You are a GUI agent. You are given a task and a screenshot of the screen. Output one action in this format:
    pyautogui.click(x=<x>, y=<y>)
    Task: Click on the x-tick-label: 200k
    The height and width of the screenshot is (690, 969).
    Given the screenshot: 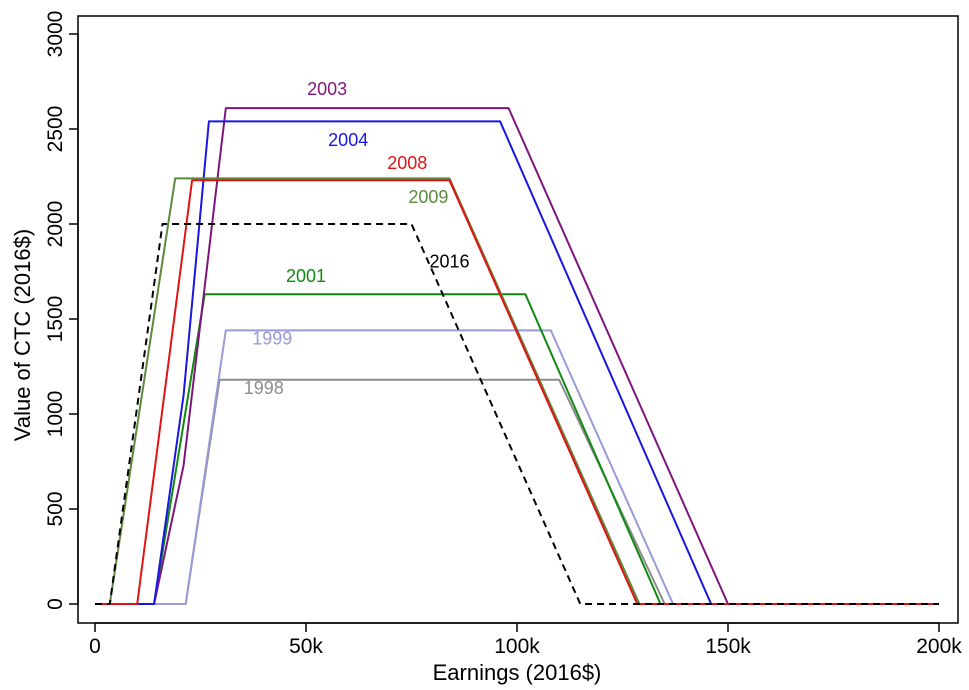 What is the action you would take?
    pyautogui.click(x=939, y=646)
    